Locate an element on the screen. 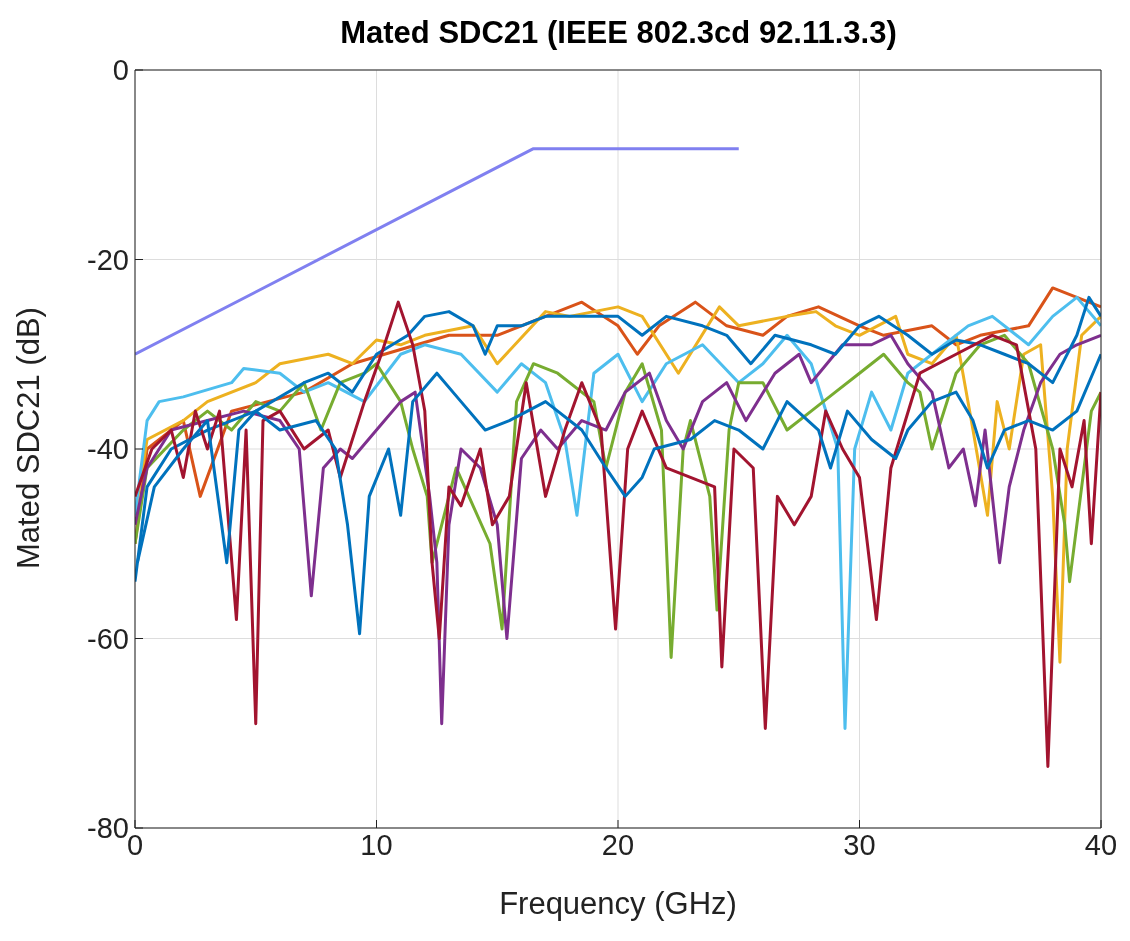 The height and width of the screenshot is (941, 1130). y-tick-label: 0 is located at coordinates (120, 70).